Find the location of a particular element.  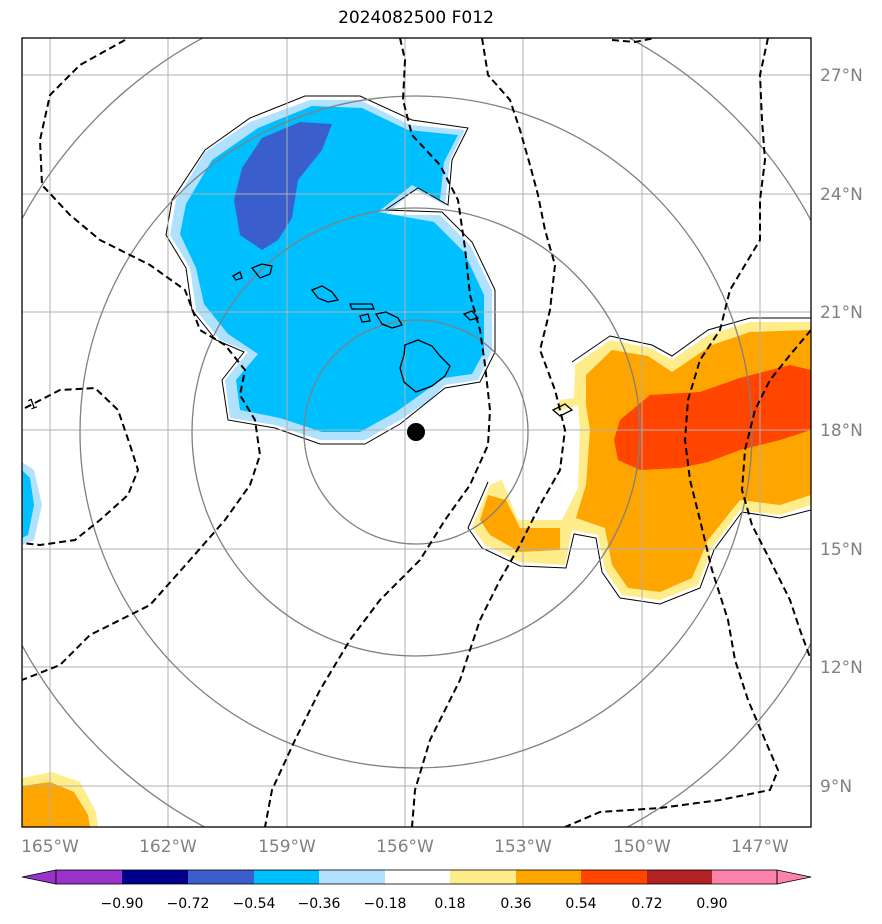

coastlines is located at coordinates (403, 340).